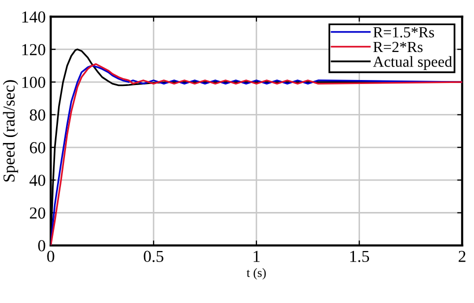  Describe the element at coordinates (403, 32) in the screenshot. I see `legend-label: R=1.5*Rs` at that location.